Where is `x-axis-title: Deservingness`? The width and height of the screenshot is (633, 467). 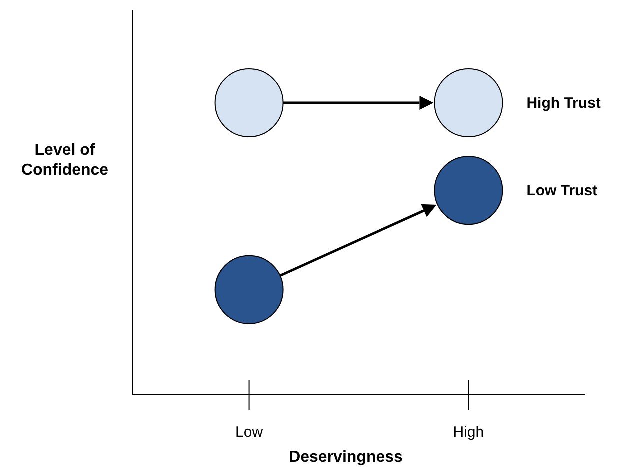 x-axis-title: Deservingness is located at coordinates (346, 457).